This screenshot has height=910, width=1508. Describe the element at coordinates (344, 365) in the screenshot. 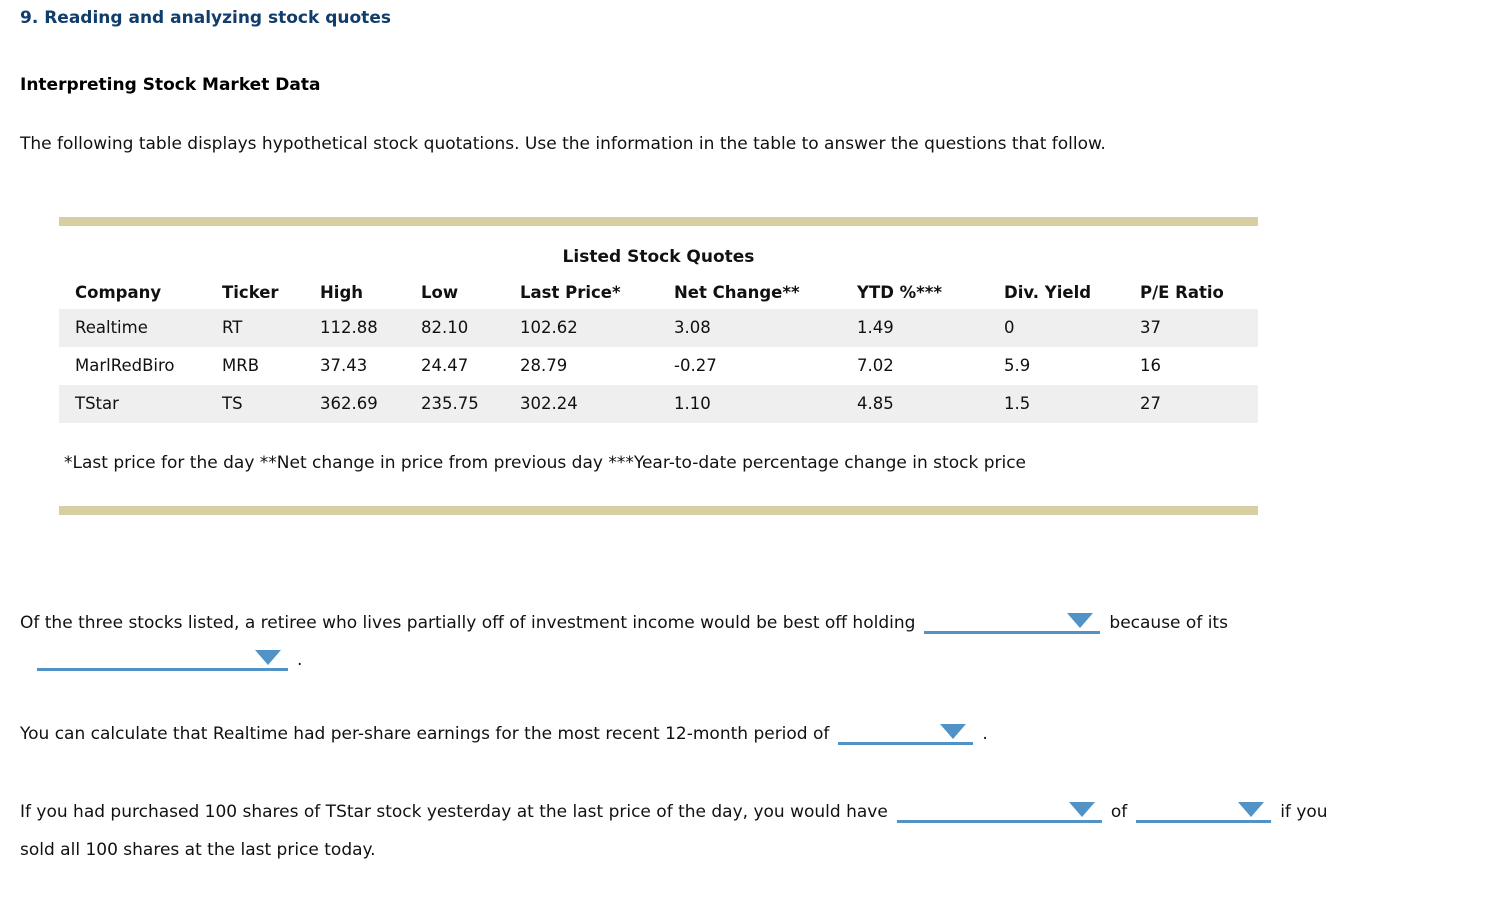

I see `cell-high: 37.43` at that location.